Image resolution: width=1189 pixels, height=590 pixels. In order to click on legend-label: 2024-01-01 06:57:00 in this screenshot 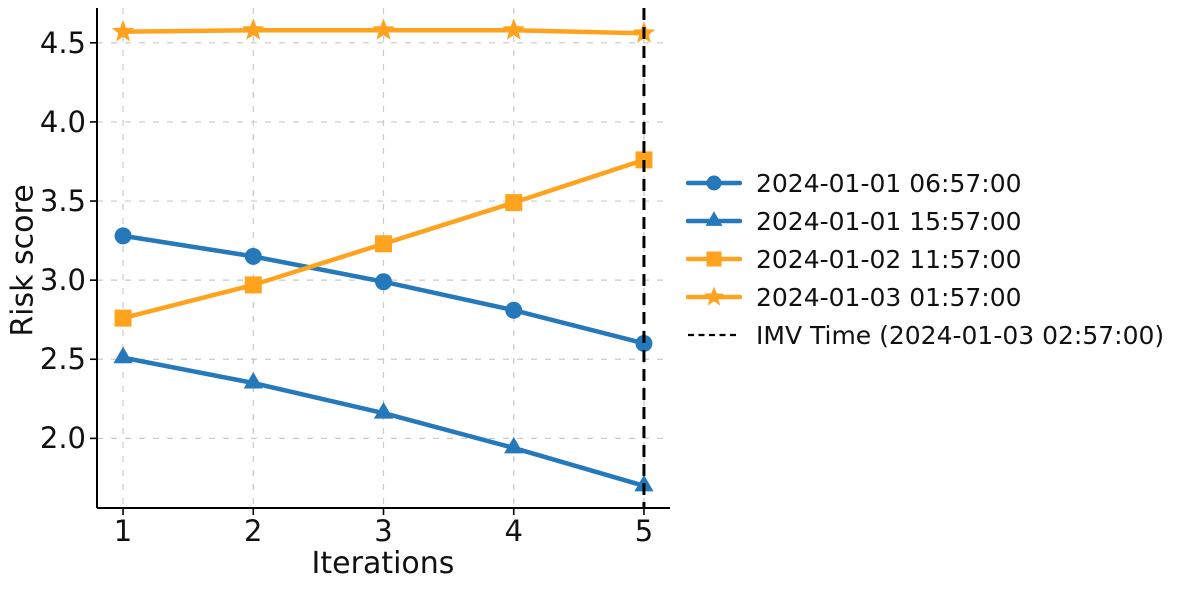, I will do `click(889, 183)`.